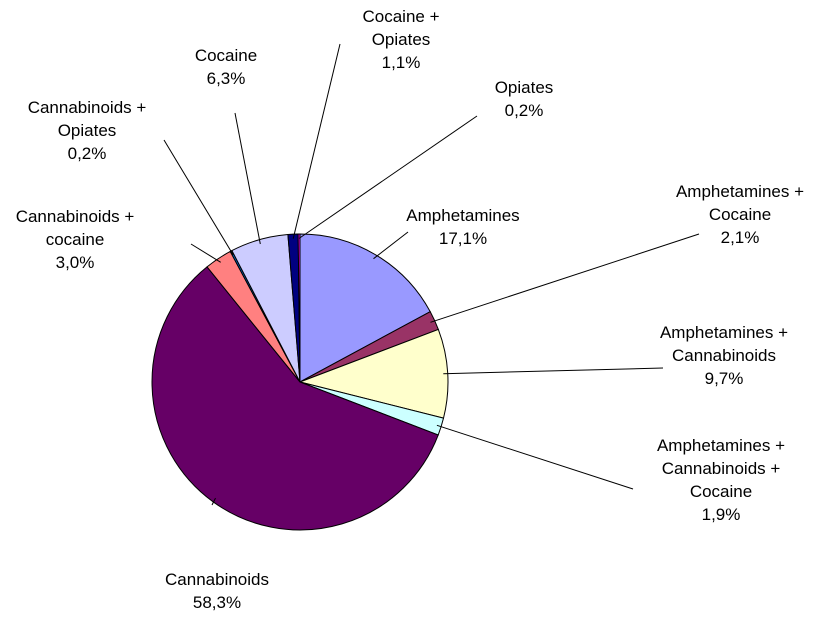  I want to click on slice-amphetamines, so click(365, 308).